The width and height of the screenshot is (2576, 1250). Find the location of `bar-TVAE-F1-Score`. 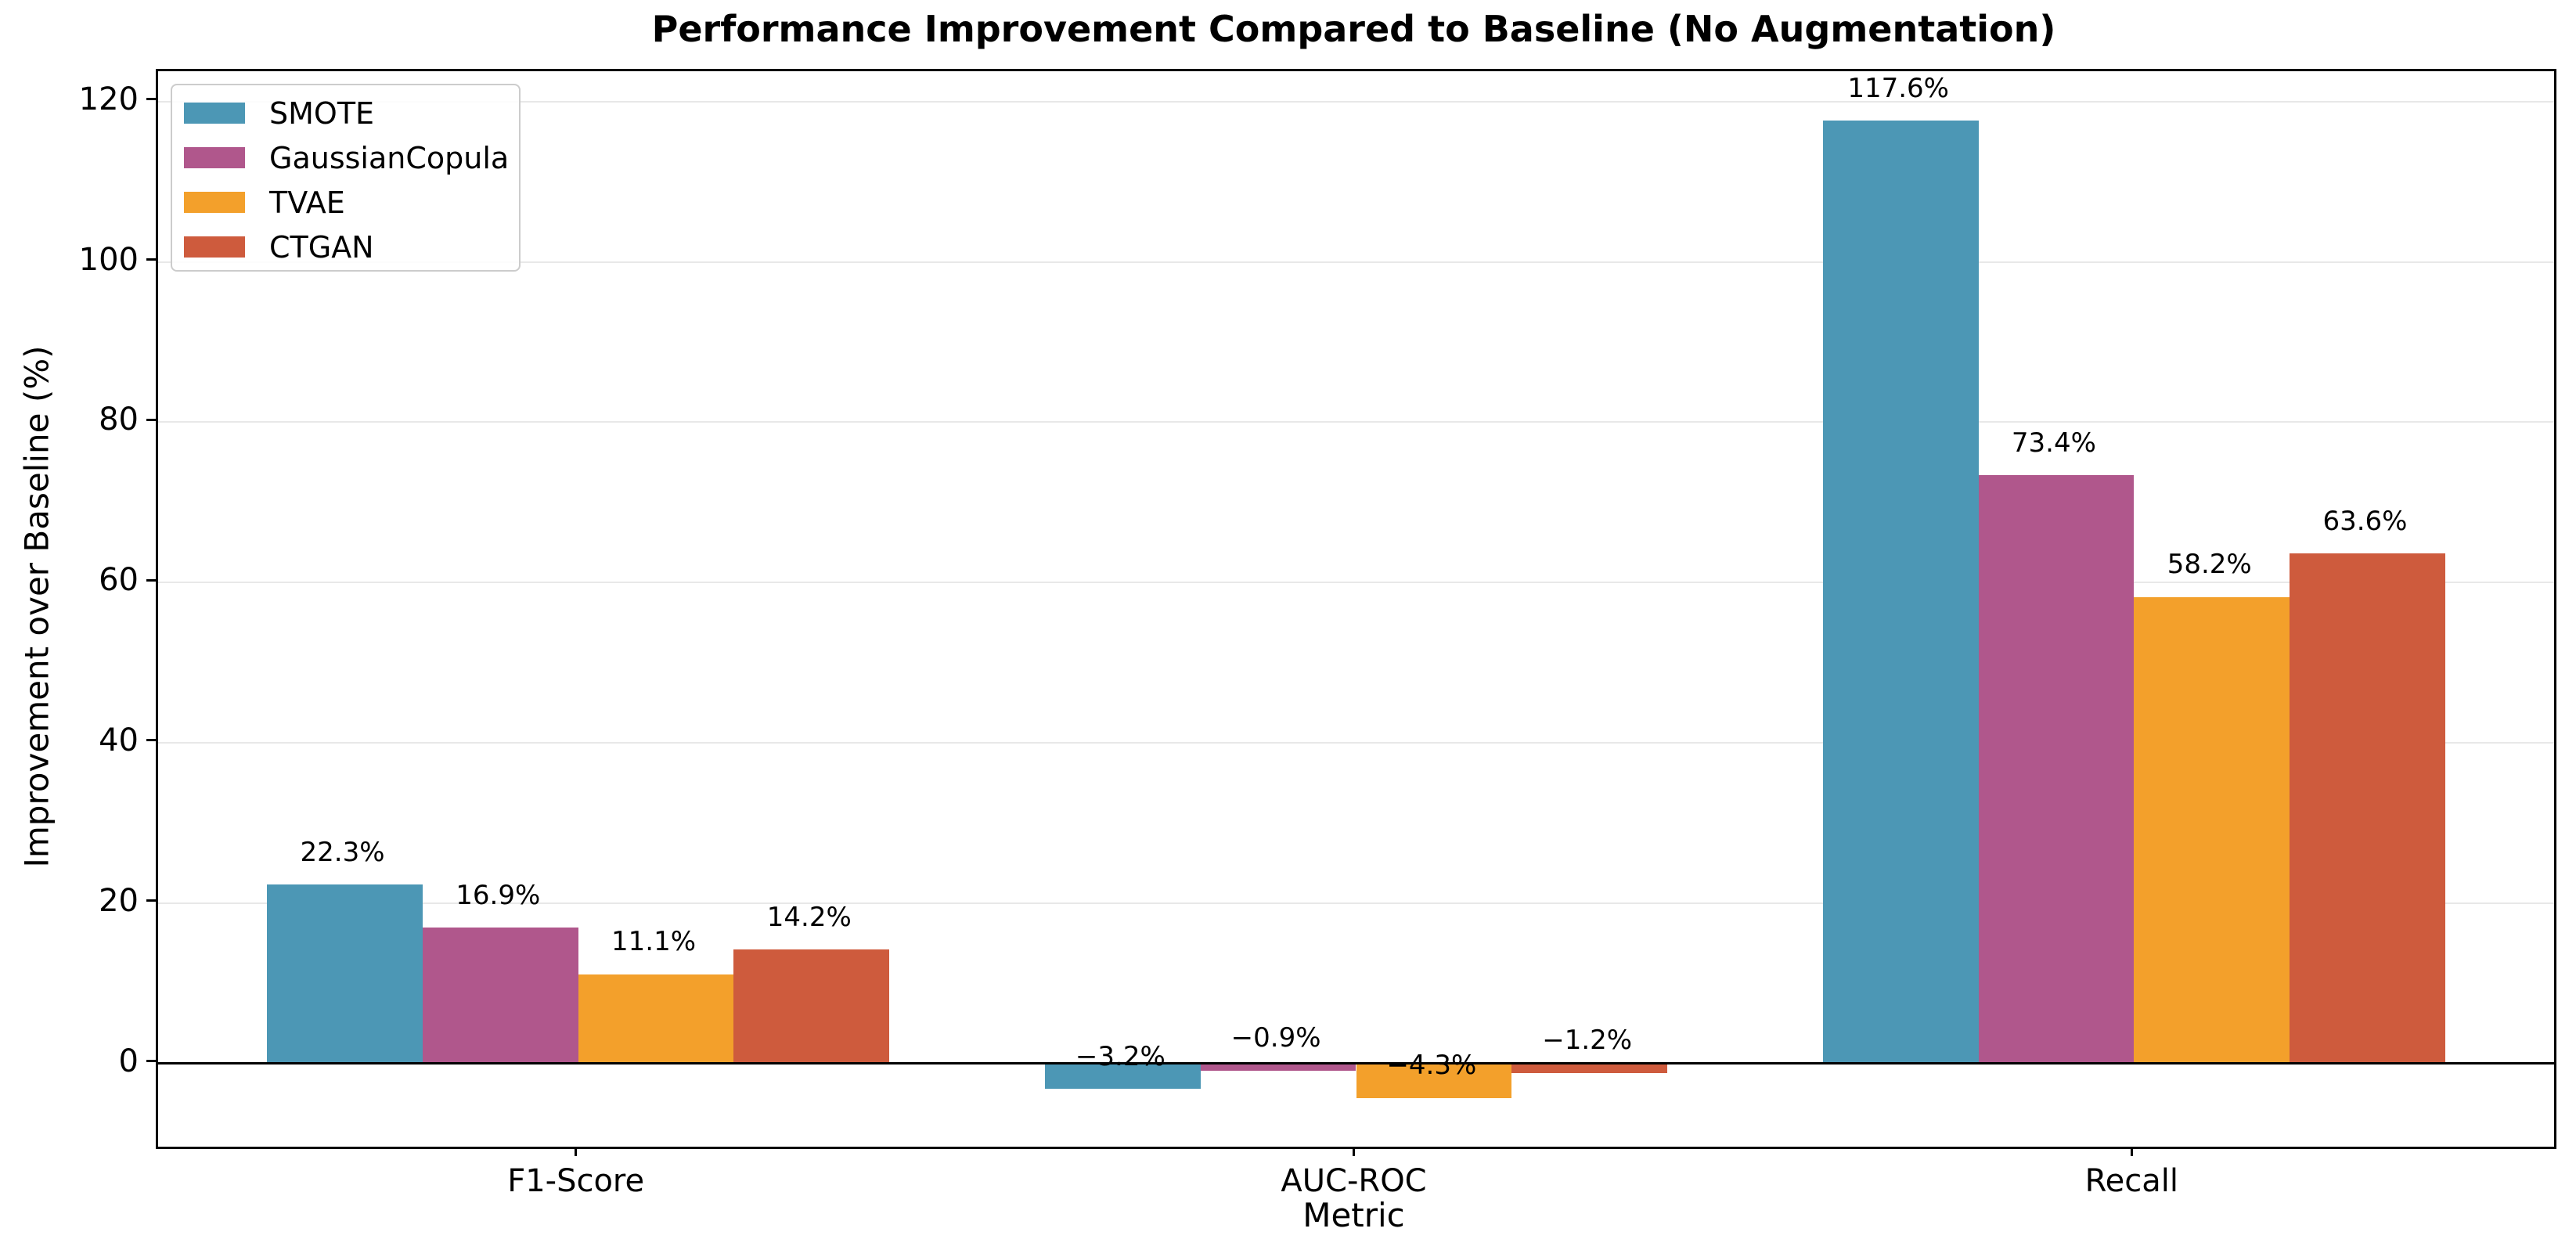

bar-TVAE-F1-Score is located at coordinates (656, 1019).